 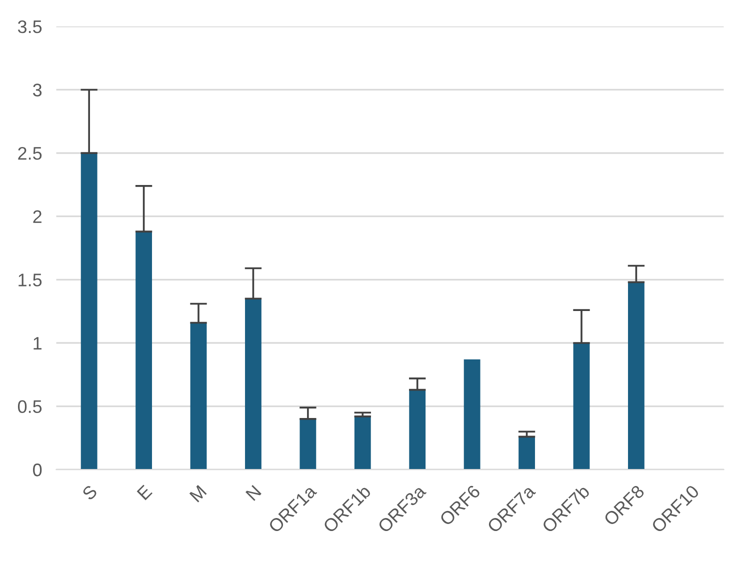 I want to click on y-tick-label: 3.5, so click(x=30, y=27).